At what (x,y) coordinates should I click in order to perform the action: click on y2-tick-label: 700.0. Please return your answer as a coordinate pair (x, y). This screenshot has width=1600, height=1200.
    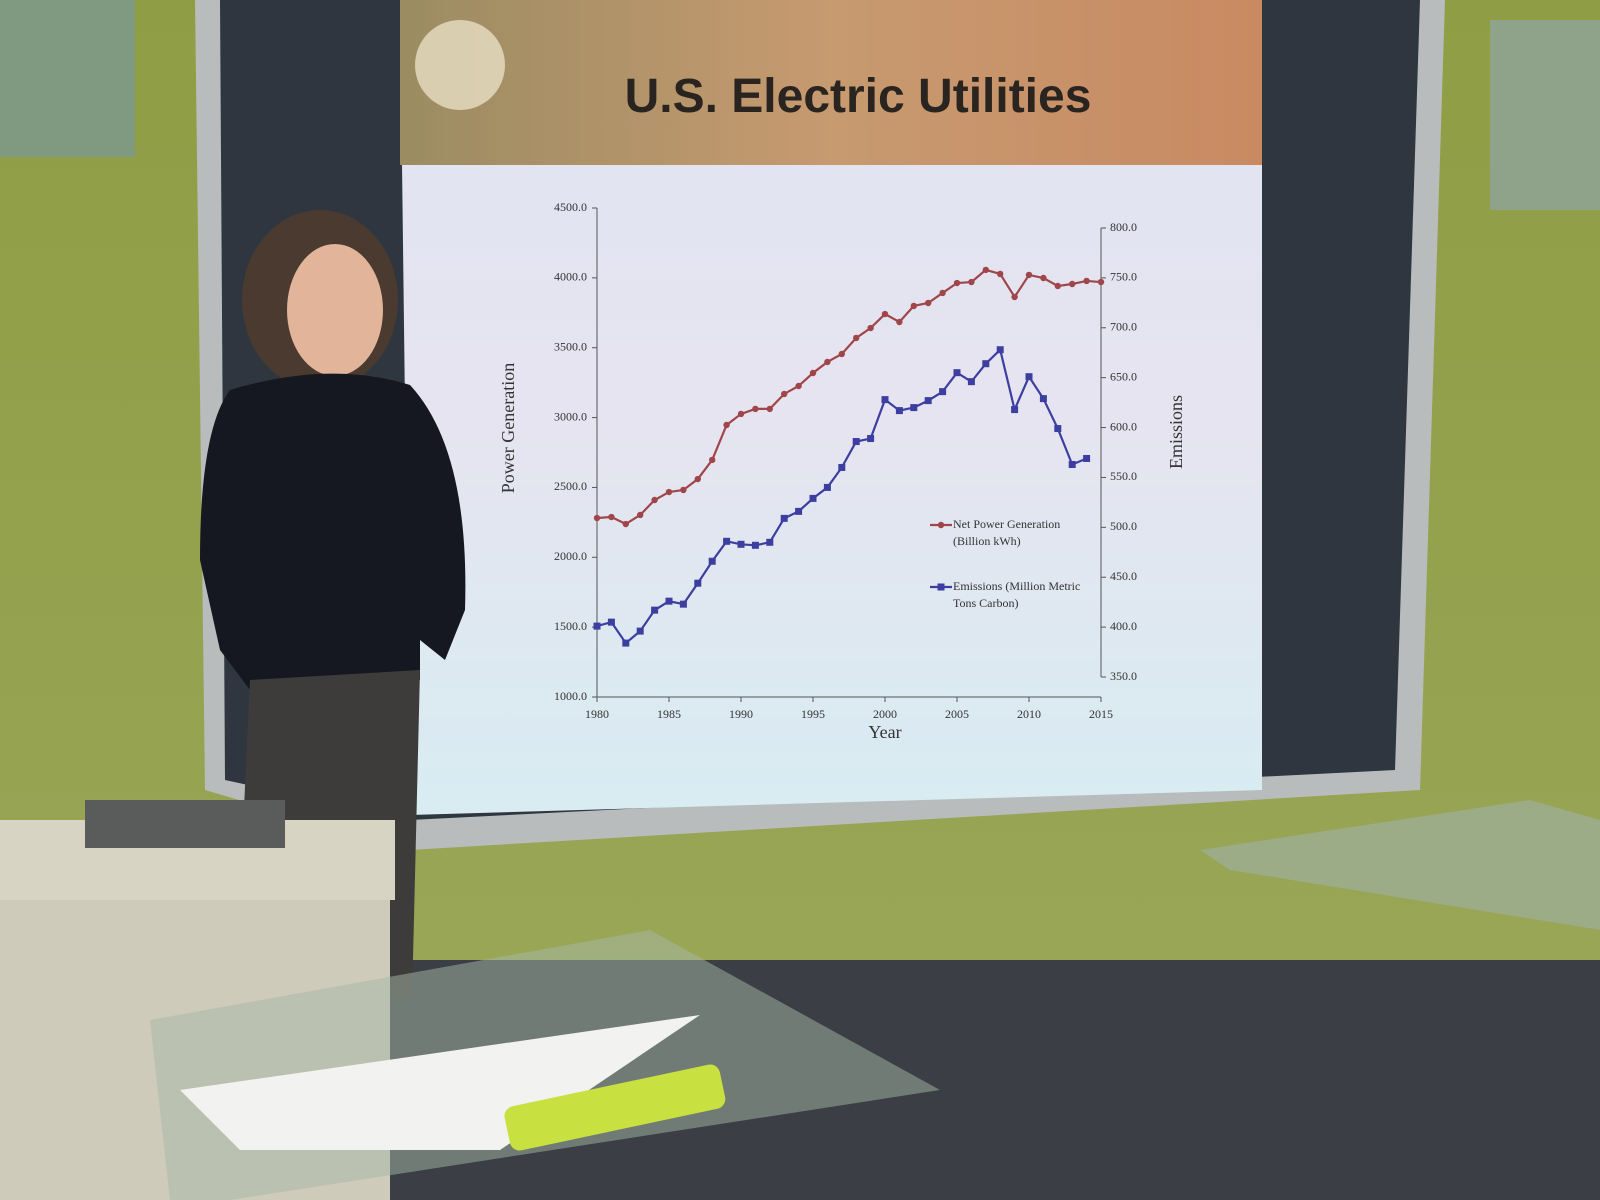
    Looking at the image, I should click on (1123, 327).